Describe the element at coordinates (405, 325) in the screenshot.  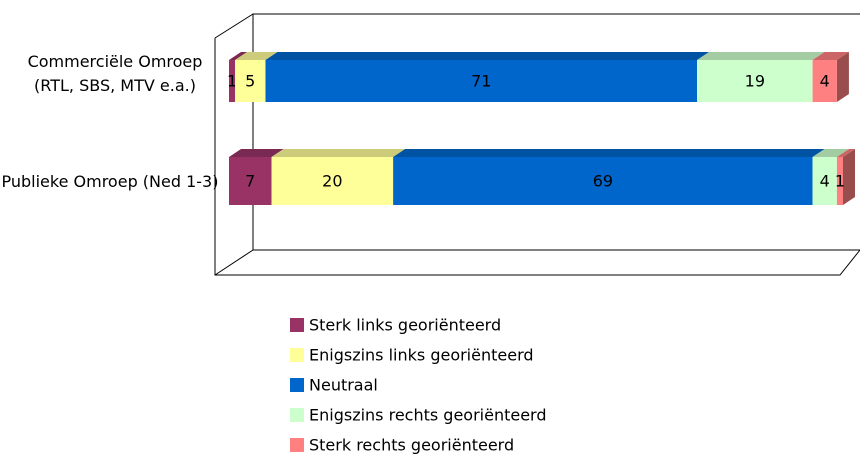
I see `legend-label: Sterk links georiënteerd` at that location.